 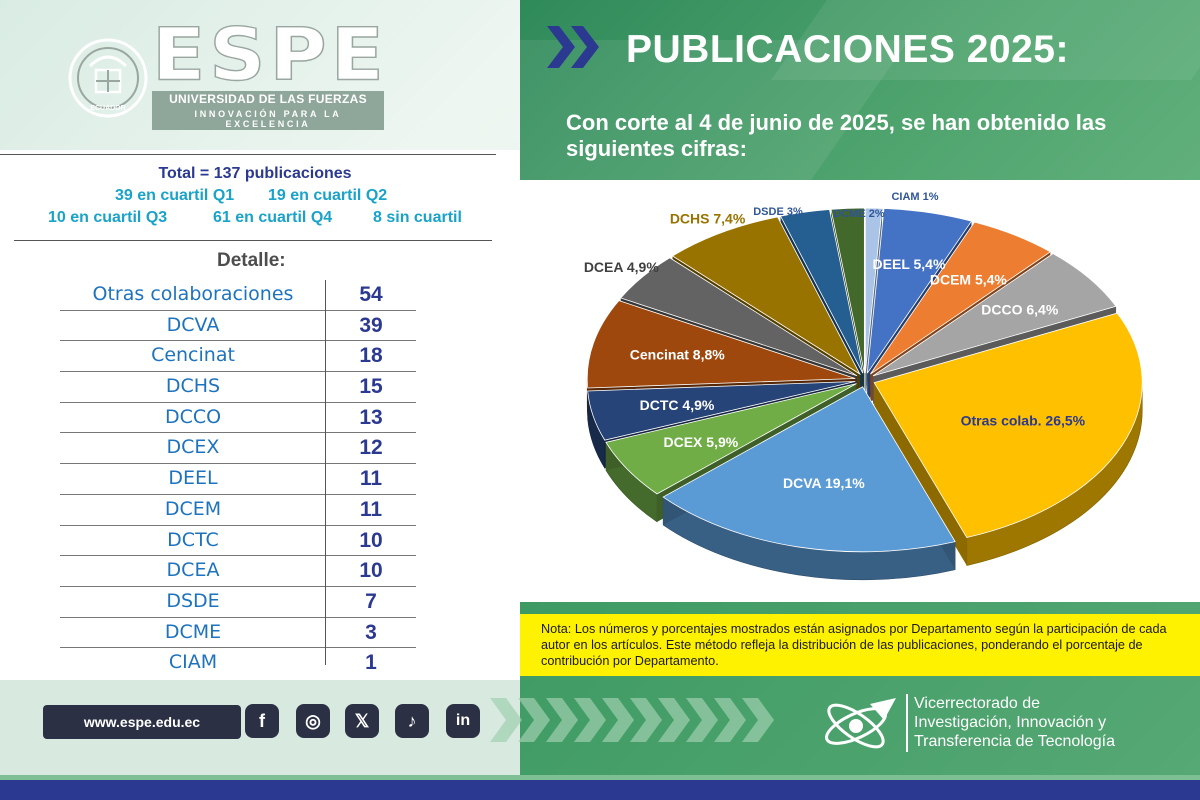 I want to click on facebook-icon: f, so click(x=262, y=721).